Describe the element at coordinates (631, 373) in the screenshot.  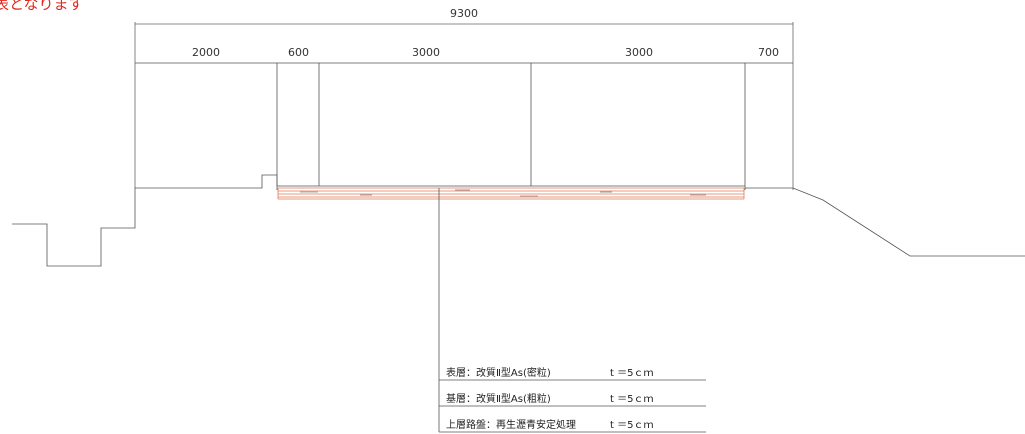
I see `legend-layer-1-thickness: t ＝5ｃｍ` at that location.